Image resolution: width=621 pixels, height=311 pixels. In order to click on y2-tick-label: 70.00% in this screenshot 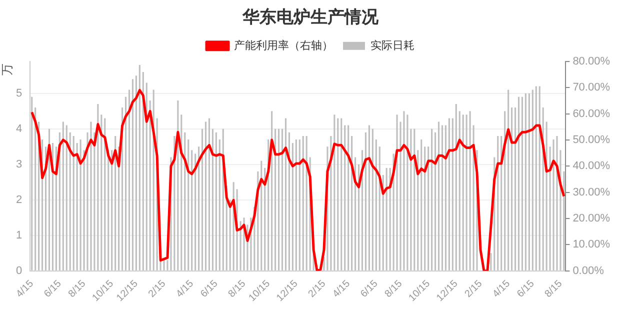, I will do `click(591, 88)`.